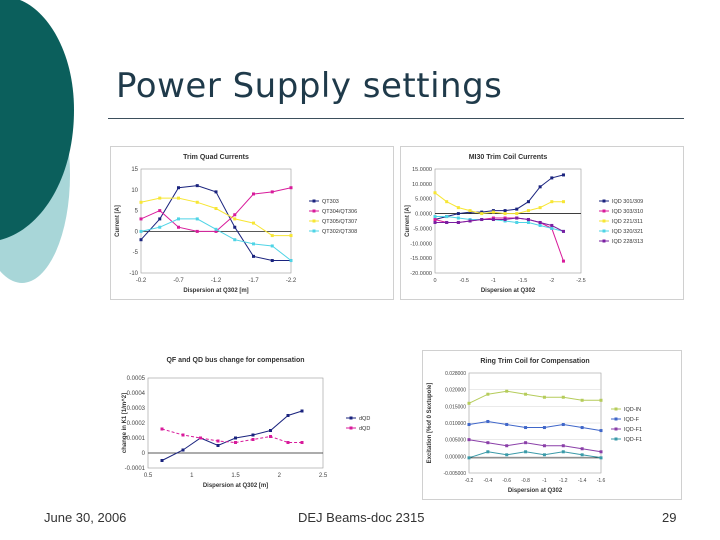  I want to click on x-tick-label: -1.2, so click(216, 281).